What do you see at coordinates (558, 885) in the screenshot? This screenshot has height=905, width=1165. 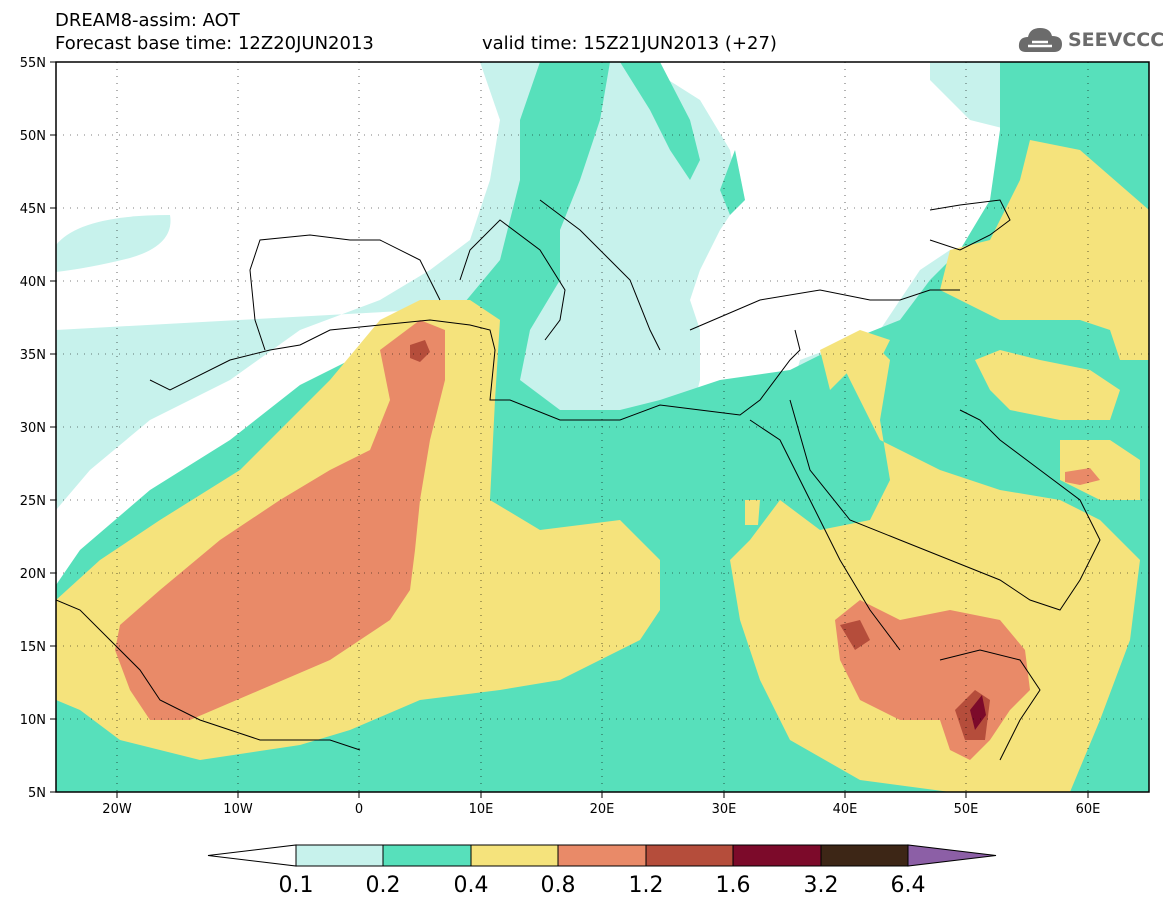 I see `colorbar-label: 0.8` at bounding box center [558, 885].